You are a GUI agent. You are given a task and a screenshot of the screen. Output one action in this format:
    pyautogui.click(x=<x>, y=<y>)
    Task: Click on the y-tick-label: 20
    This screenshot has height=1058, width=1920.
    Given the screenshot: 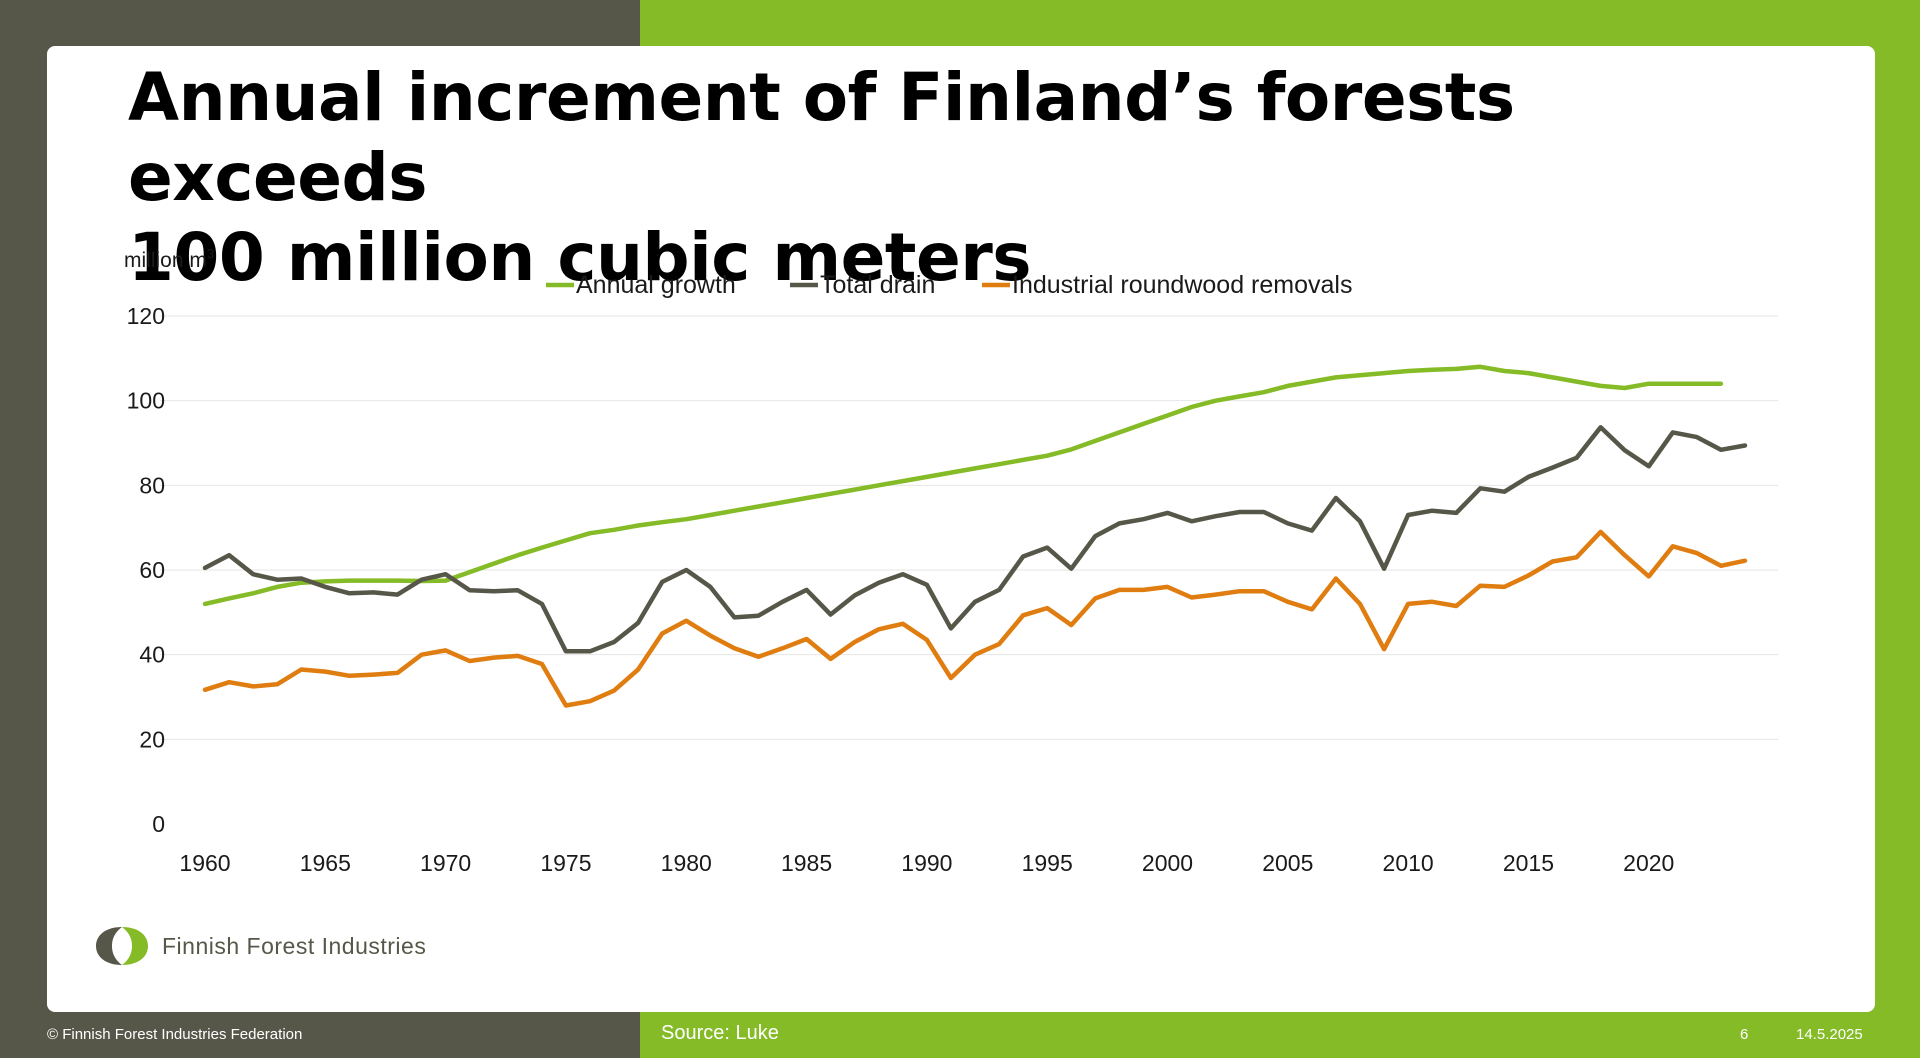 What is the action you would take?
    pyautogui.click(x=152, y=739)
    